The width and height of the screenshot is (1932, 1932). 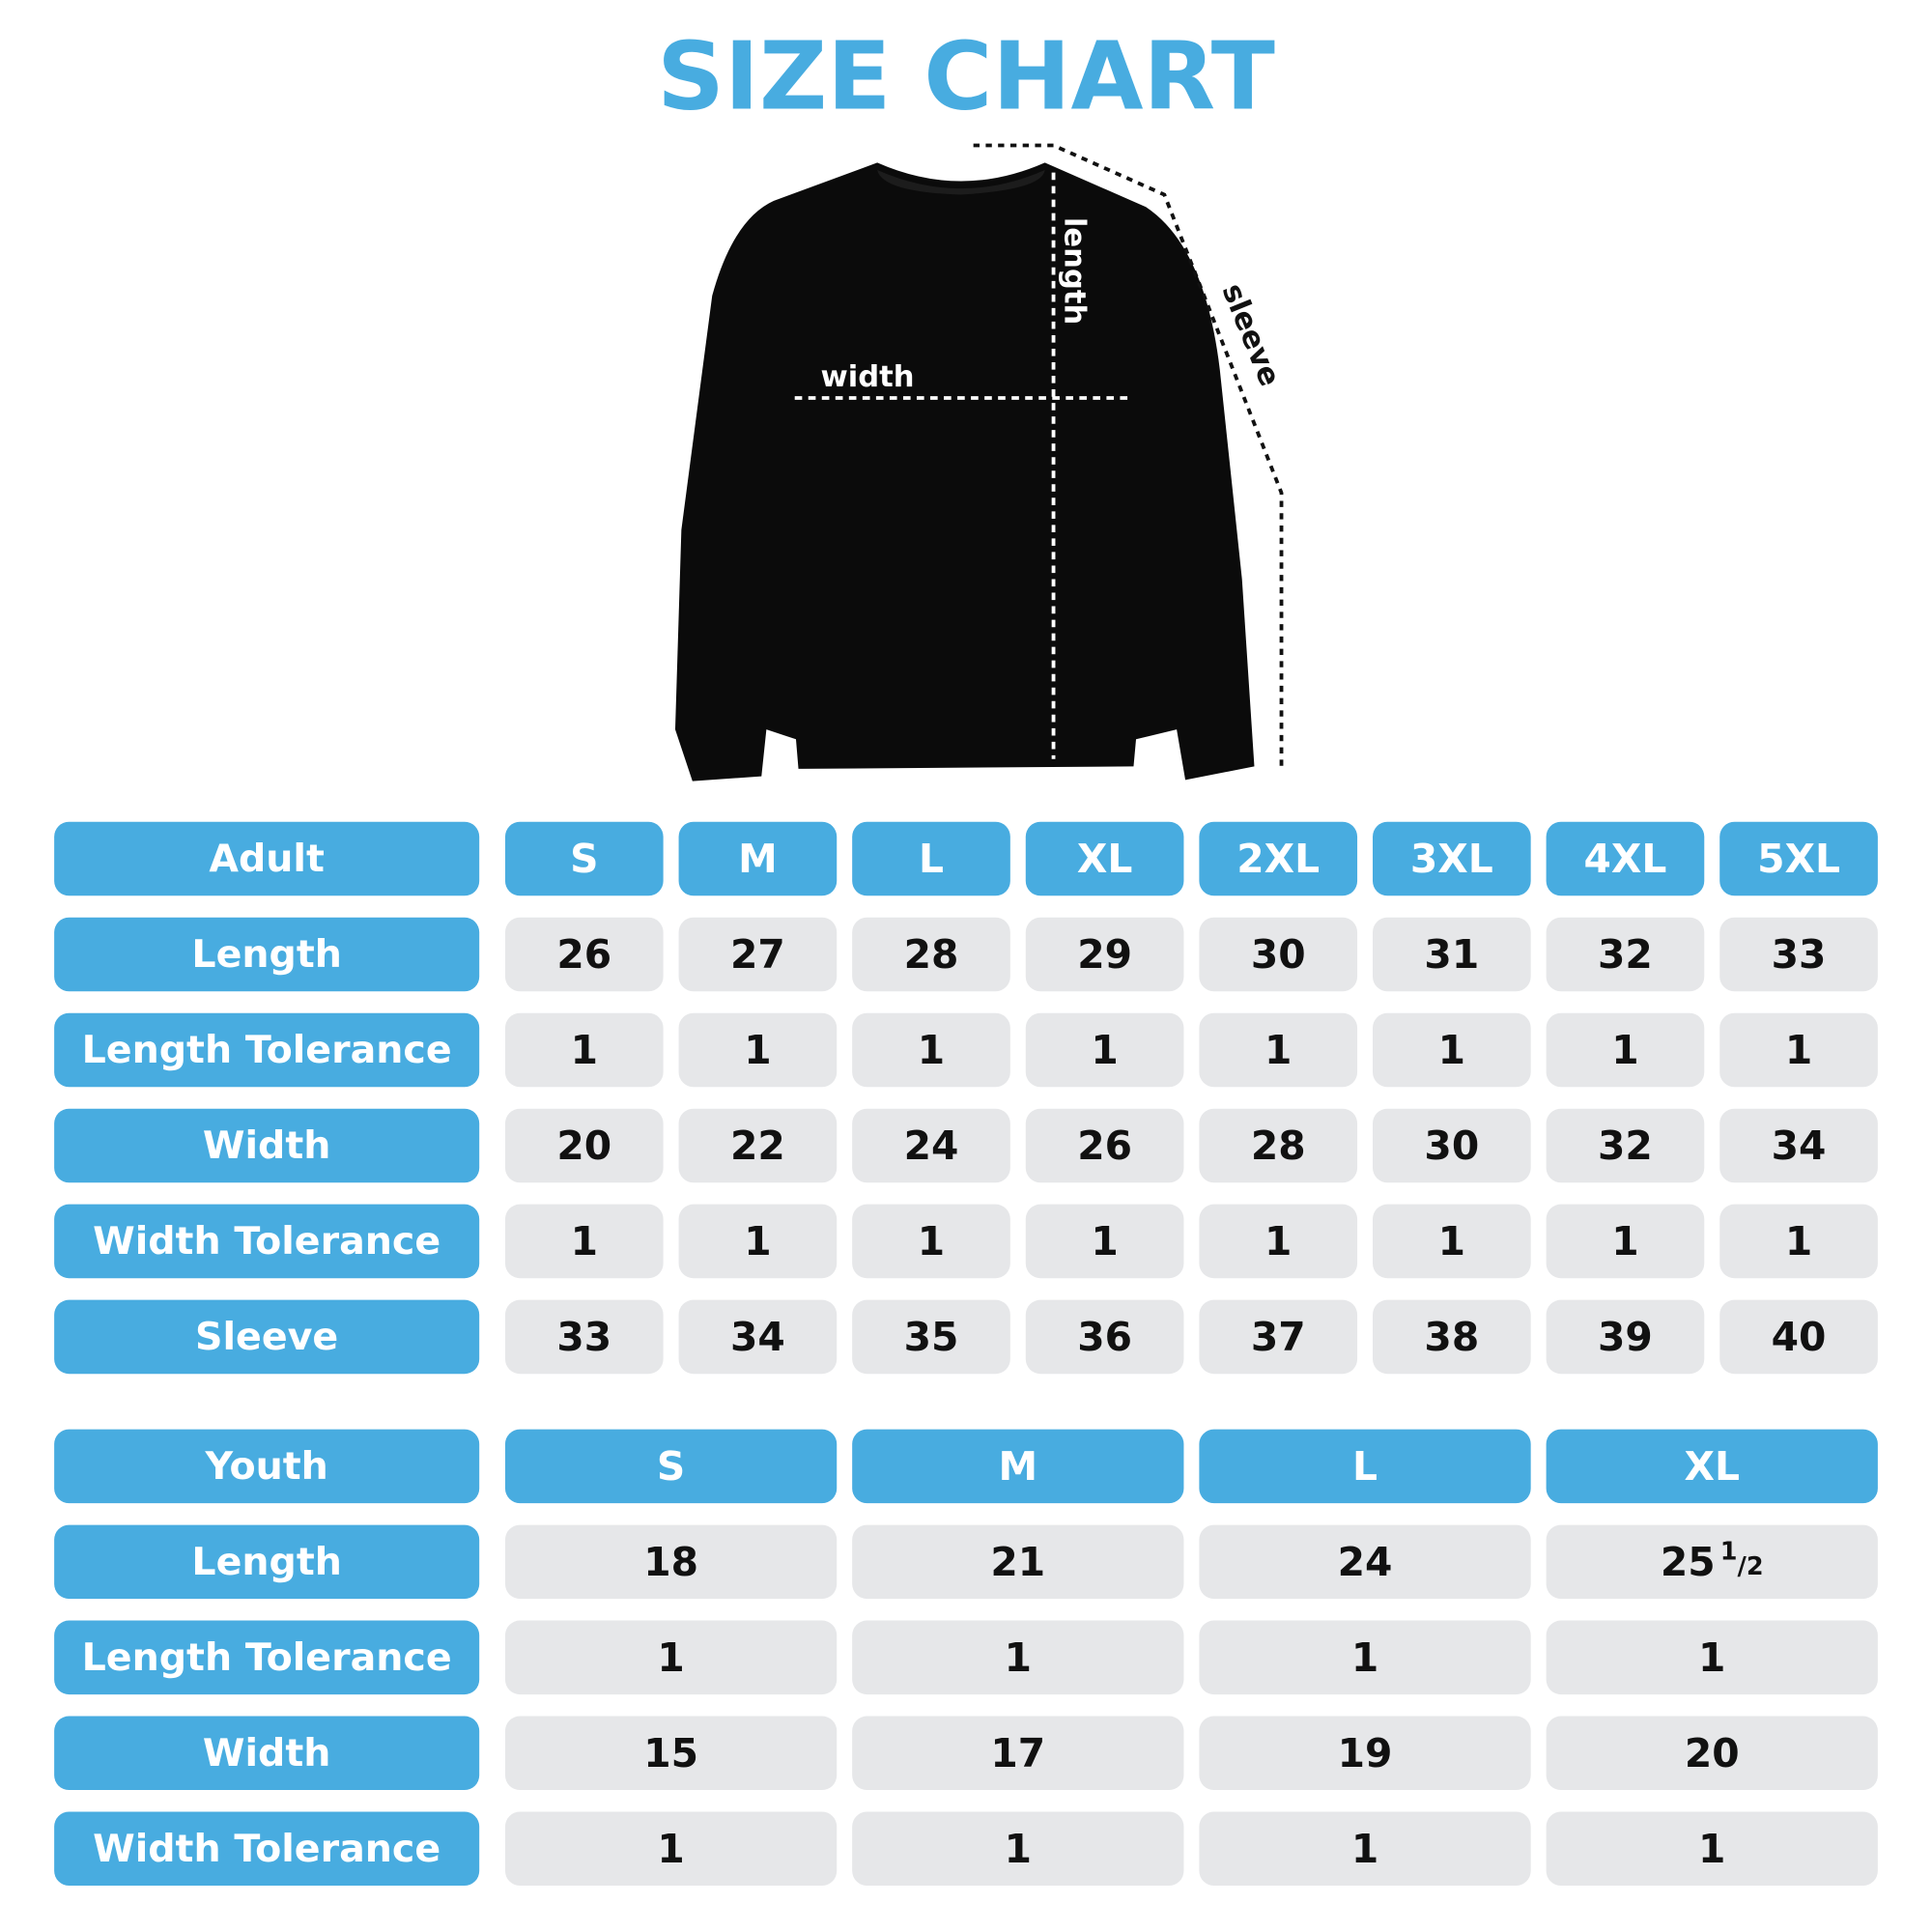 I want to click on cell-text: 35, so click(x=931, y=1337).